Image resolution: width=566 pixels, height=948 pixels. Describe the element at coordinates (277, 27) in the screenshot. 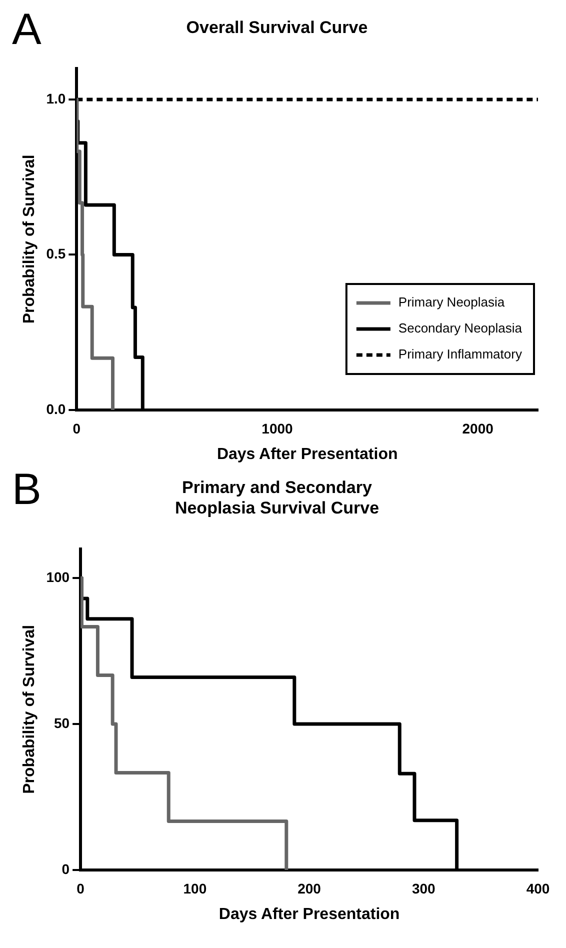

I see `chart-title: Overall Survival Curve` at that location.